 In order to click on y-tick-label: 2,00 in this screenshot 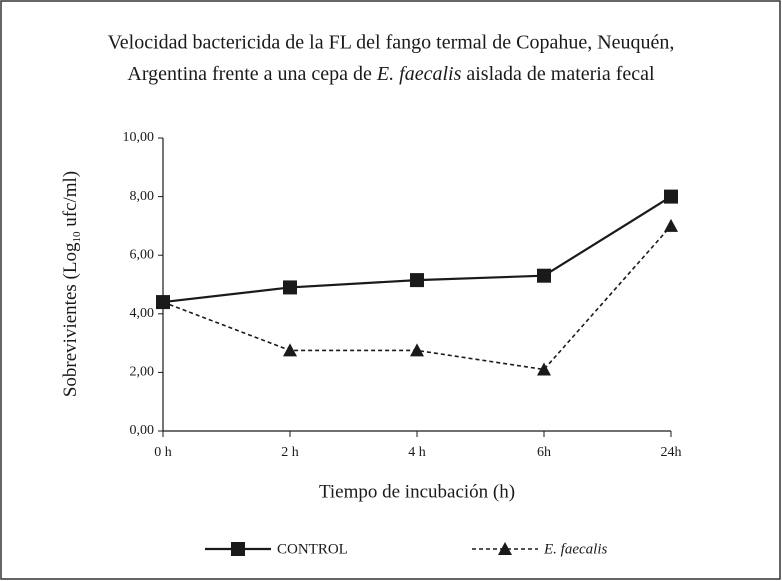, I will do `click(142, 372)`.